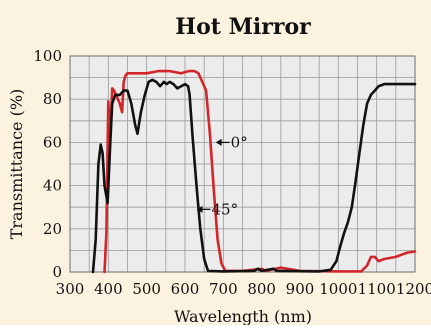  Describe the element at coordinates (223, 289) in the screenshot. I see `x-tick-label: 700` at that location.